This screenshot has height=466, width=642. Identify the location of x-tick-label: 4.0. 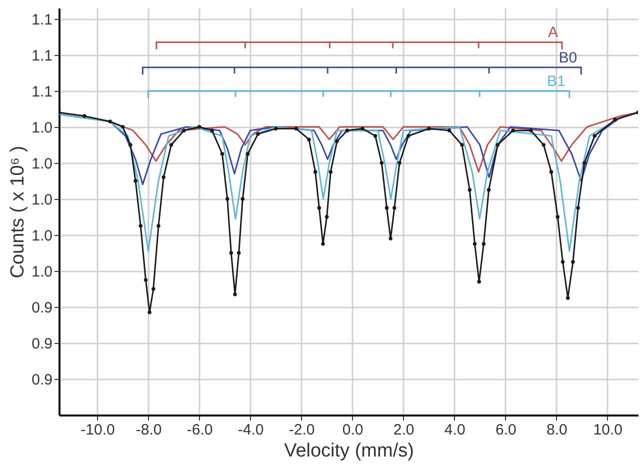
(455, 430).